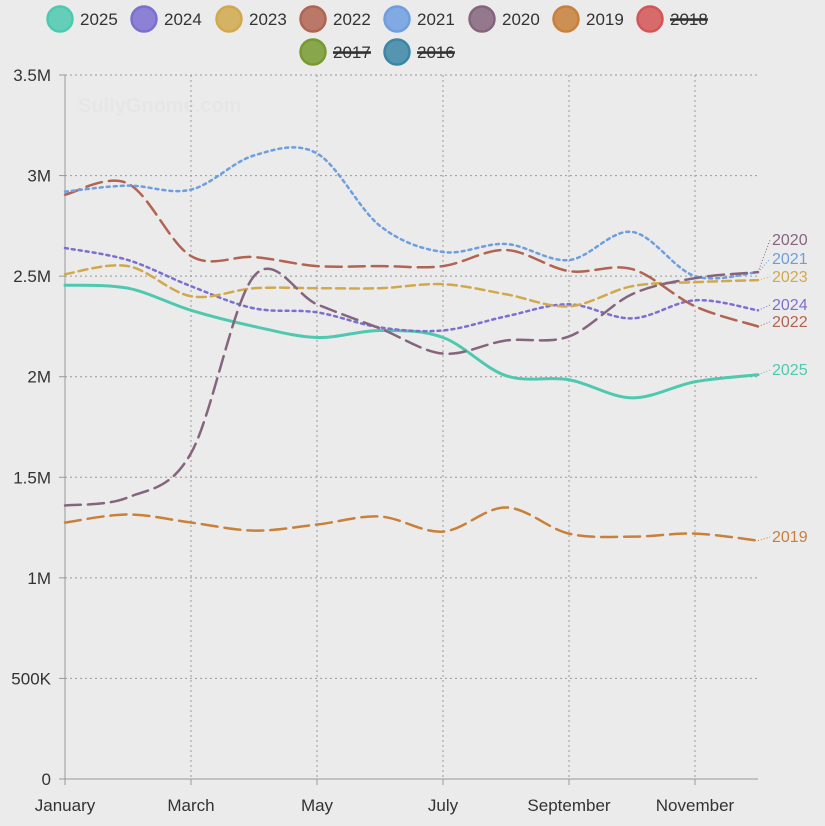 This screenshot has height=826, width=825. Describe the element at coordinates (790, 537) in the screenshot. I see `end-label-2019: 2019` at that location.